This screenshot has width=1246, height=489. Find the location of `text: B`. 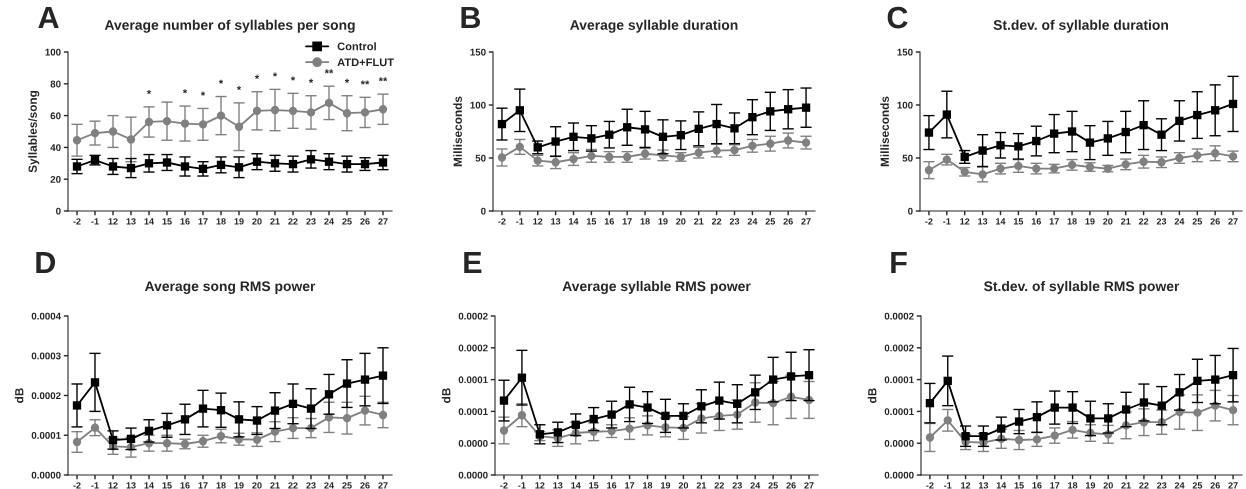

text: B is located at coordinates (471, 18).